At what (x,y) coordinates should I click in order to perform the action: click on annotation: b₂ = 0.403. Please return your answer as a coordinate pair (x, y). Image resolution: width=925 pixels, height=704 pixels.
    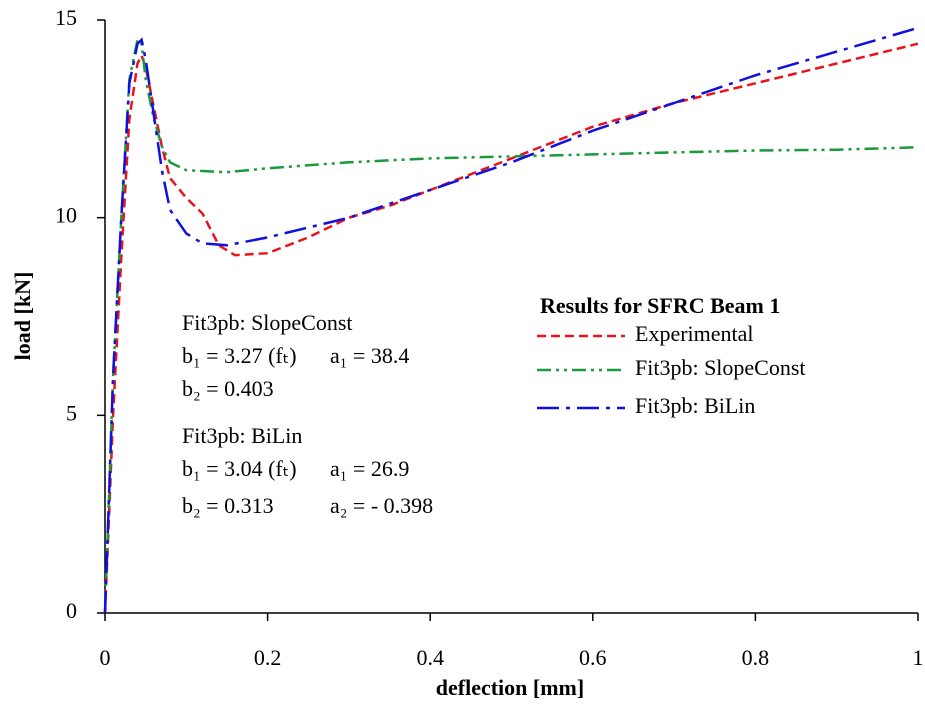
    Looking at the image, I should click on (228, 388).